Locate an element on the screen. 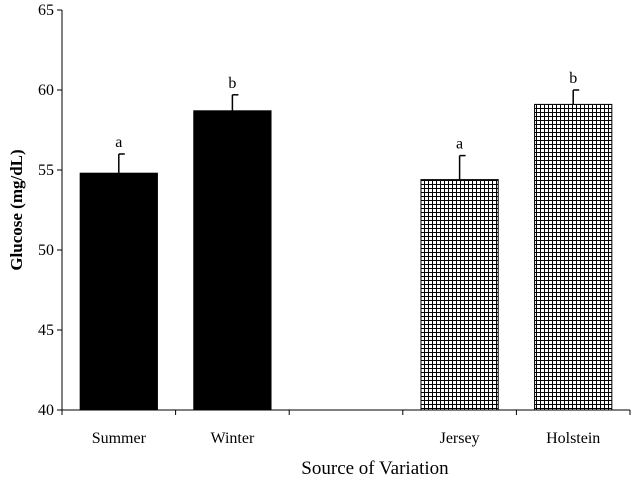 The height and width of the screenshot is (485, 640). x-ticks is located at coordinates (346, 412).